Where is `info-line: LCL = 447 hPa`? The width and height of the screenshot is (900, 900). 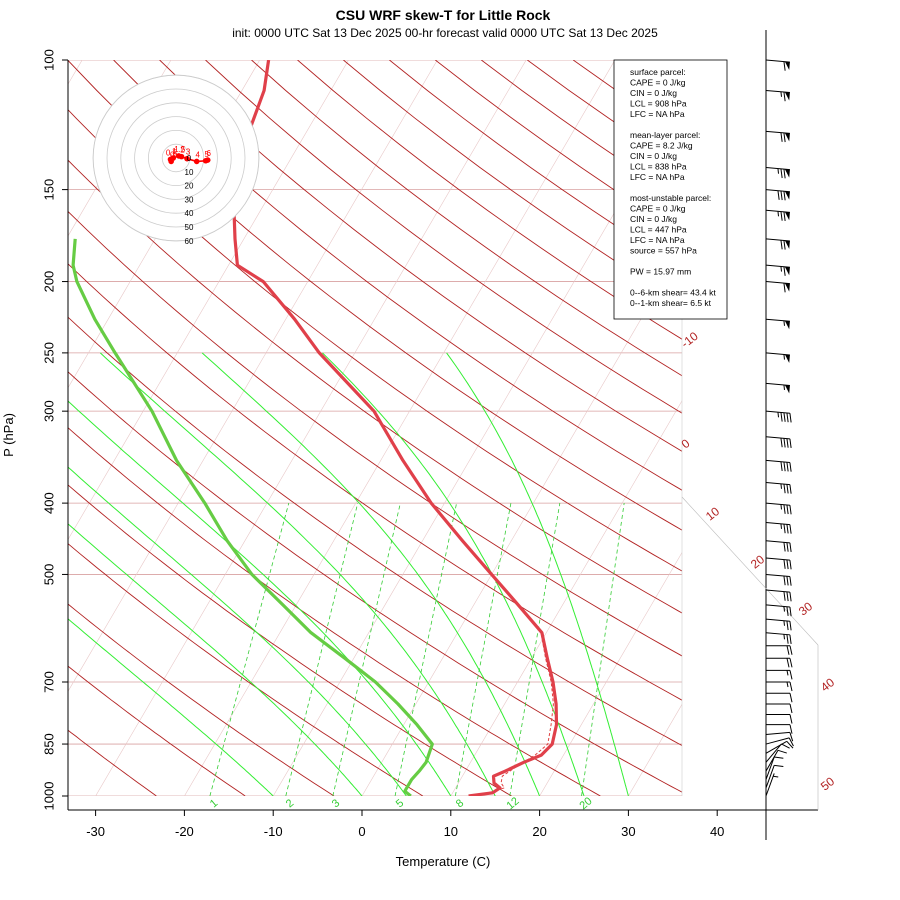
info-line: LCL = 447 hPa is located at coordinates (658, 230).